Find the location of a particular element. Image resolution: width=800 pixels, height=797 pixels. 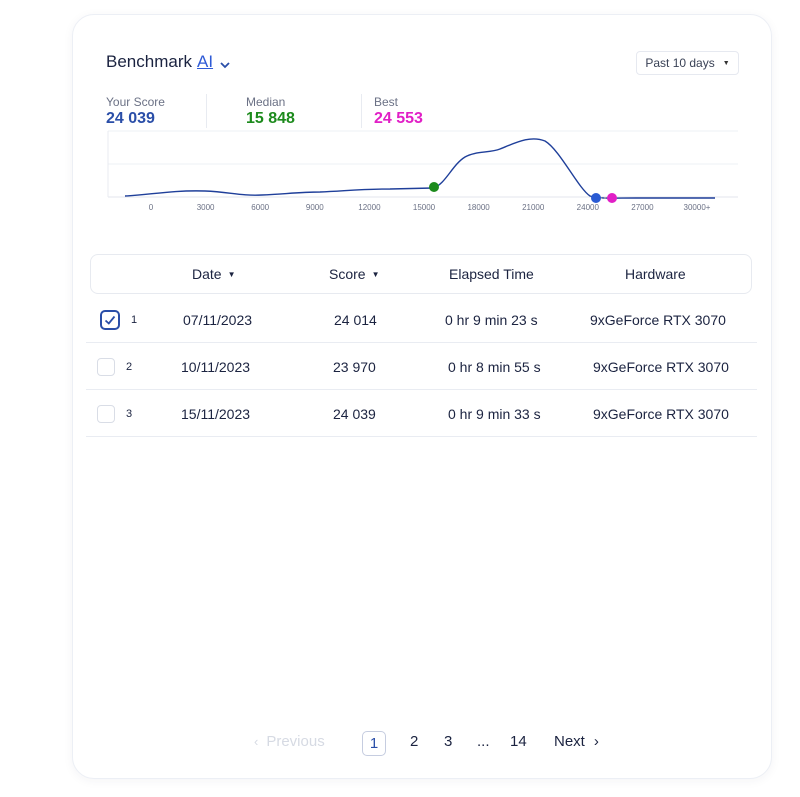

row-elapsed: 0 hr 9 min 33 s is located at coordinates (494, 413).